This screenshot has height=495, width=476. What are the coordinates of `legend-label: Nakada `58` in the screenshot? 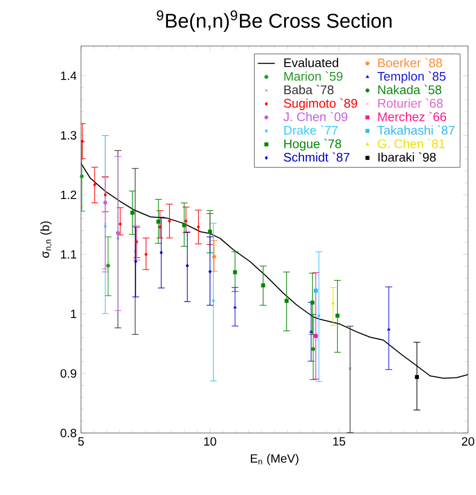 It's located at (410, 89).